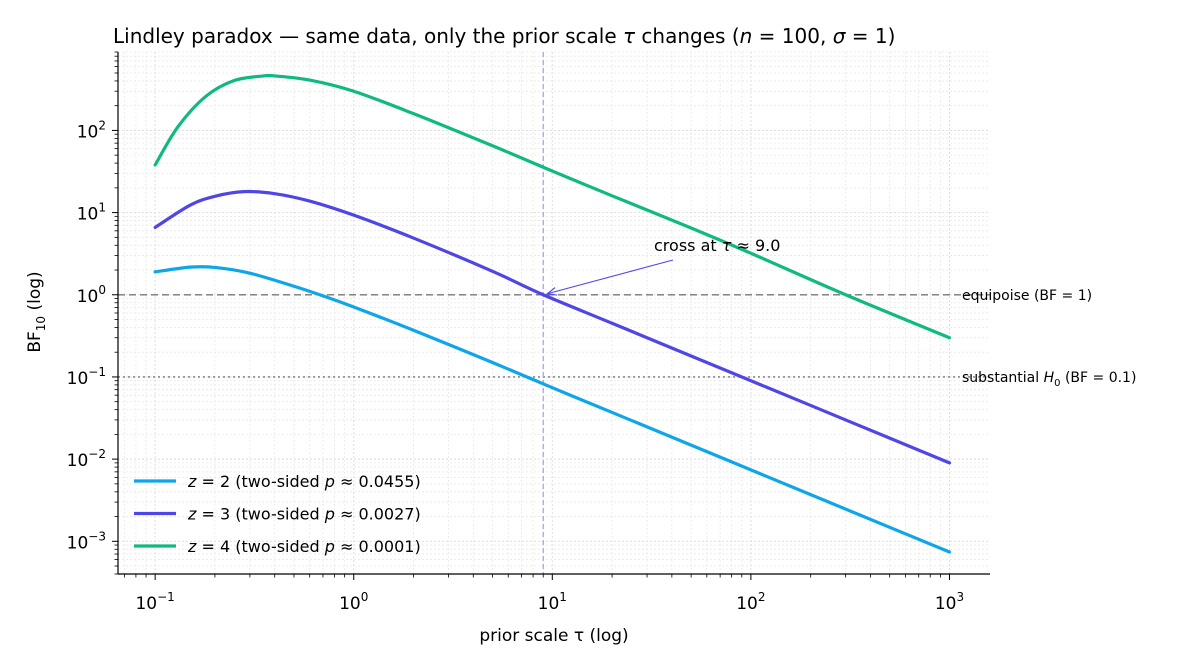 The width and height of the screenshot is (1187, 669). What do you see at coordinates (949, 602) in the screenshot?
I see `x-tick-label: 10³` at bounding box center [949, 602].